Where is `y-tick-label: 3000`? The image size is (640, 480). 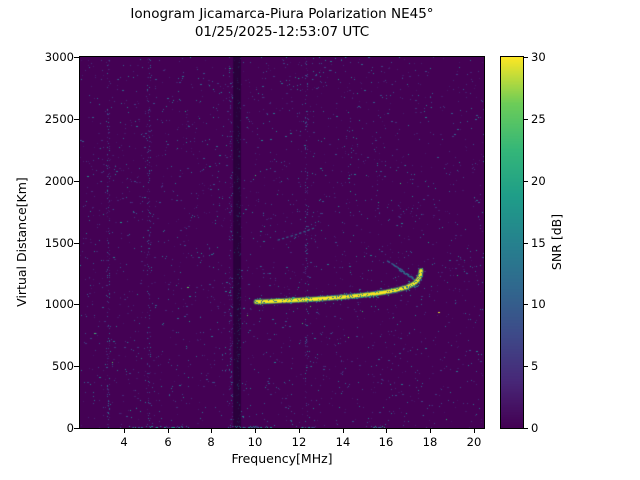
y-tick-label: 3000 is located at coordinates (59, 57).